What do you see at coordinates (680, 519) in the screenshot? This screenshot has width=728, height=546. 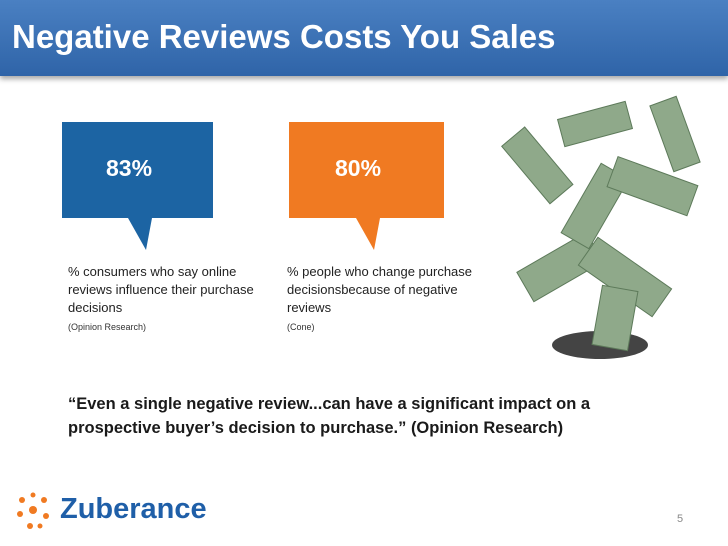 I see `page-number: 5` at bounding box center [680, 519].